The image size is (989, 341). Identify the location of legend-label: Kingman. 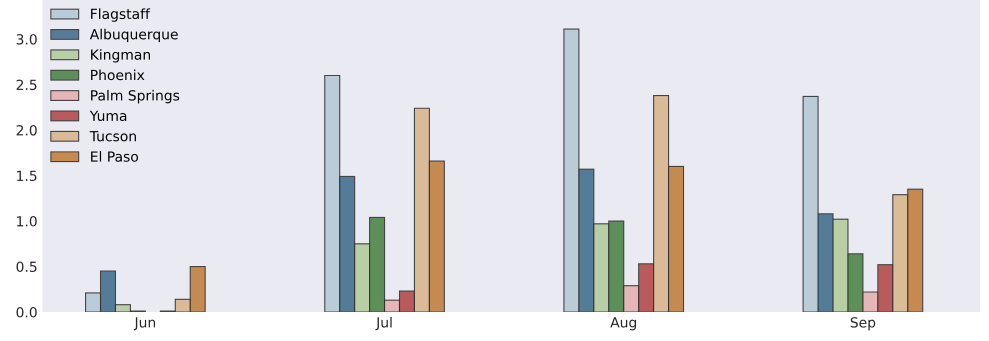
(120, 56).